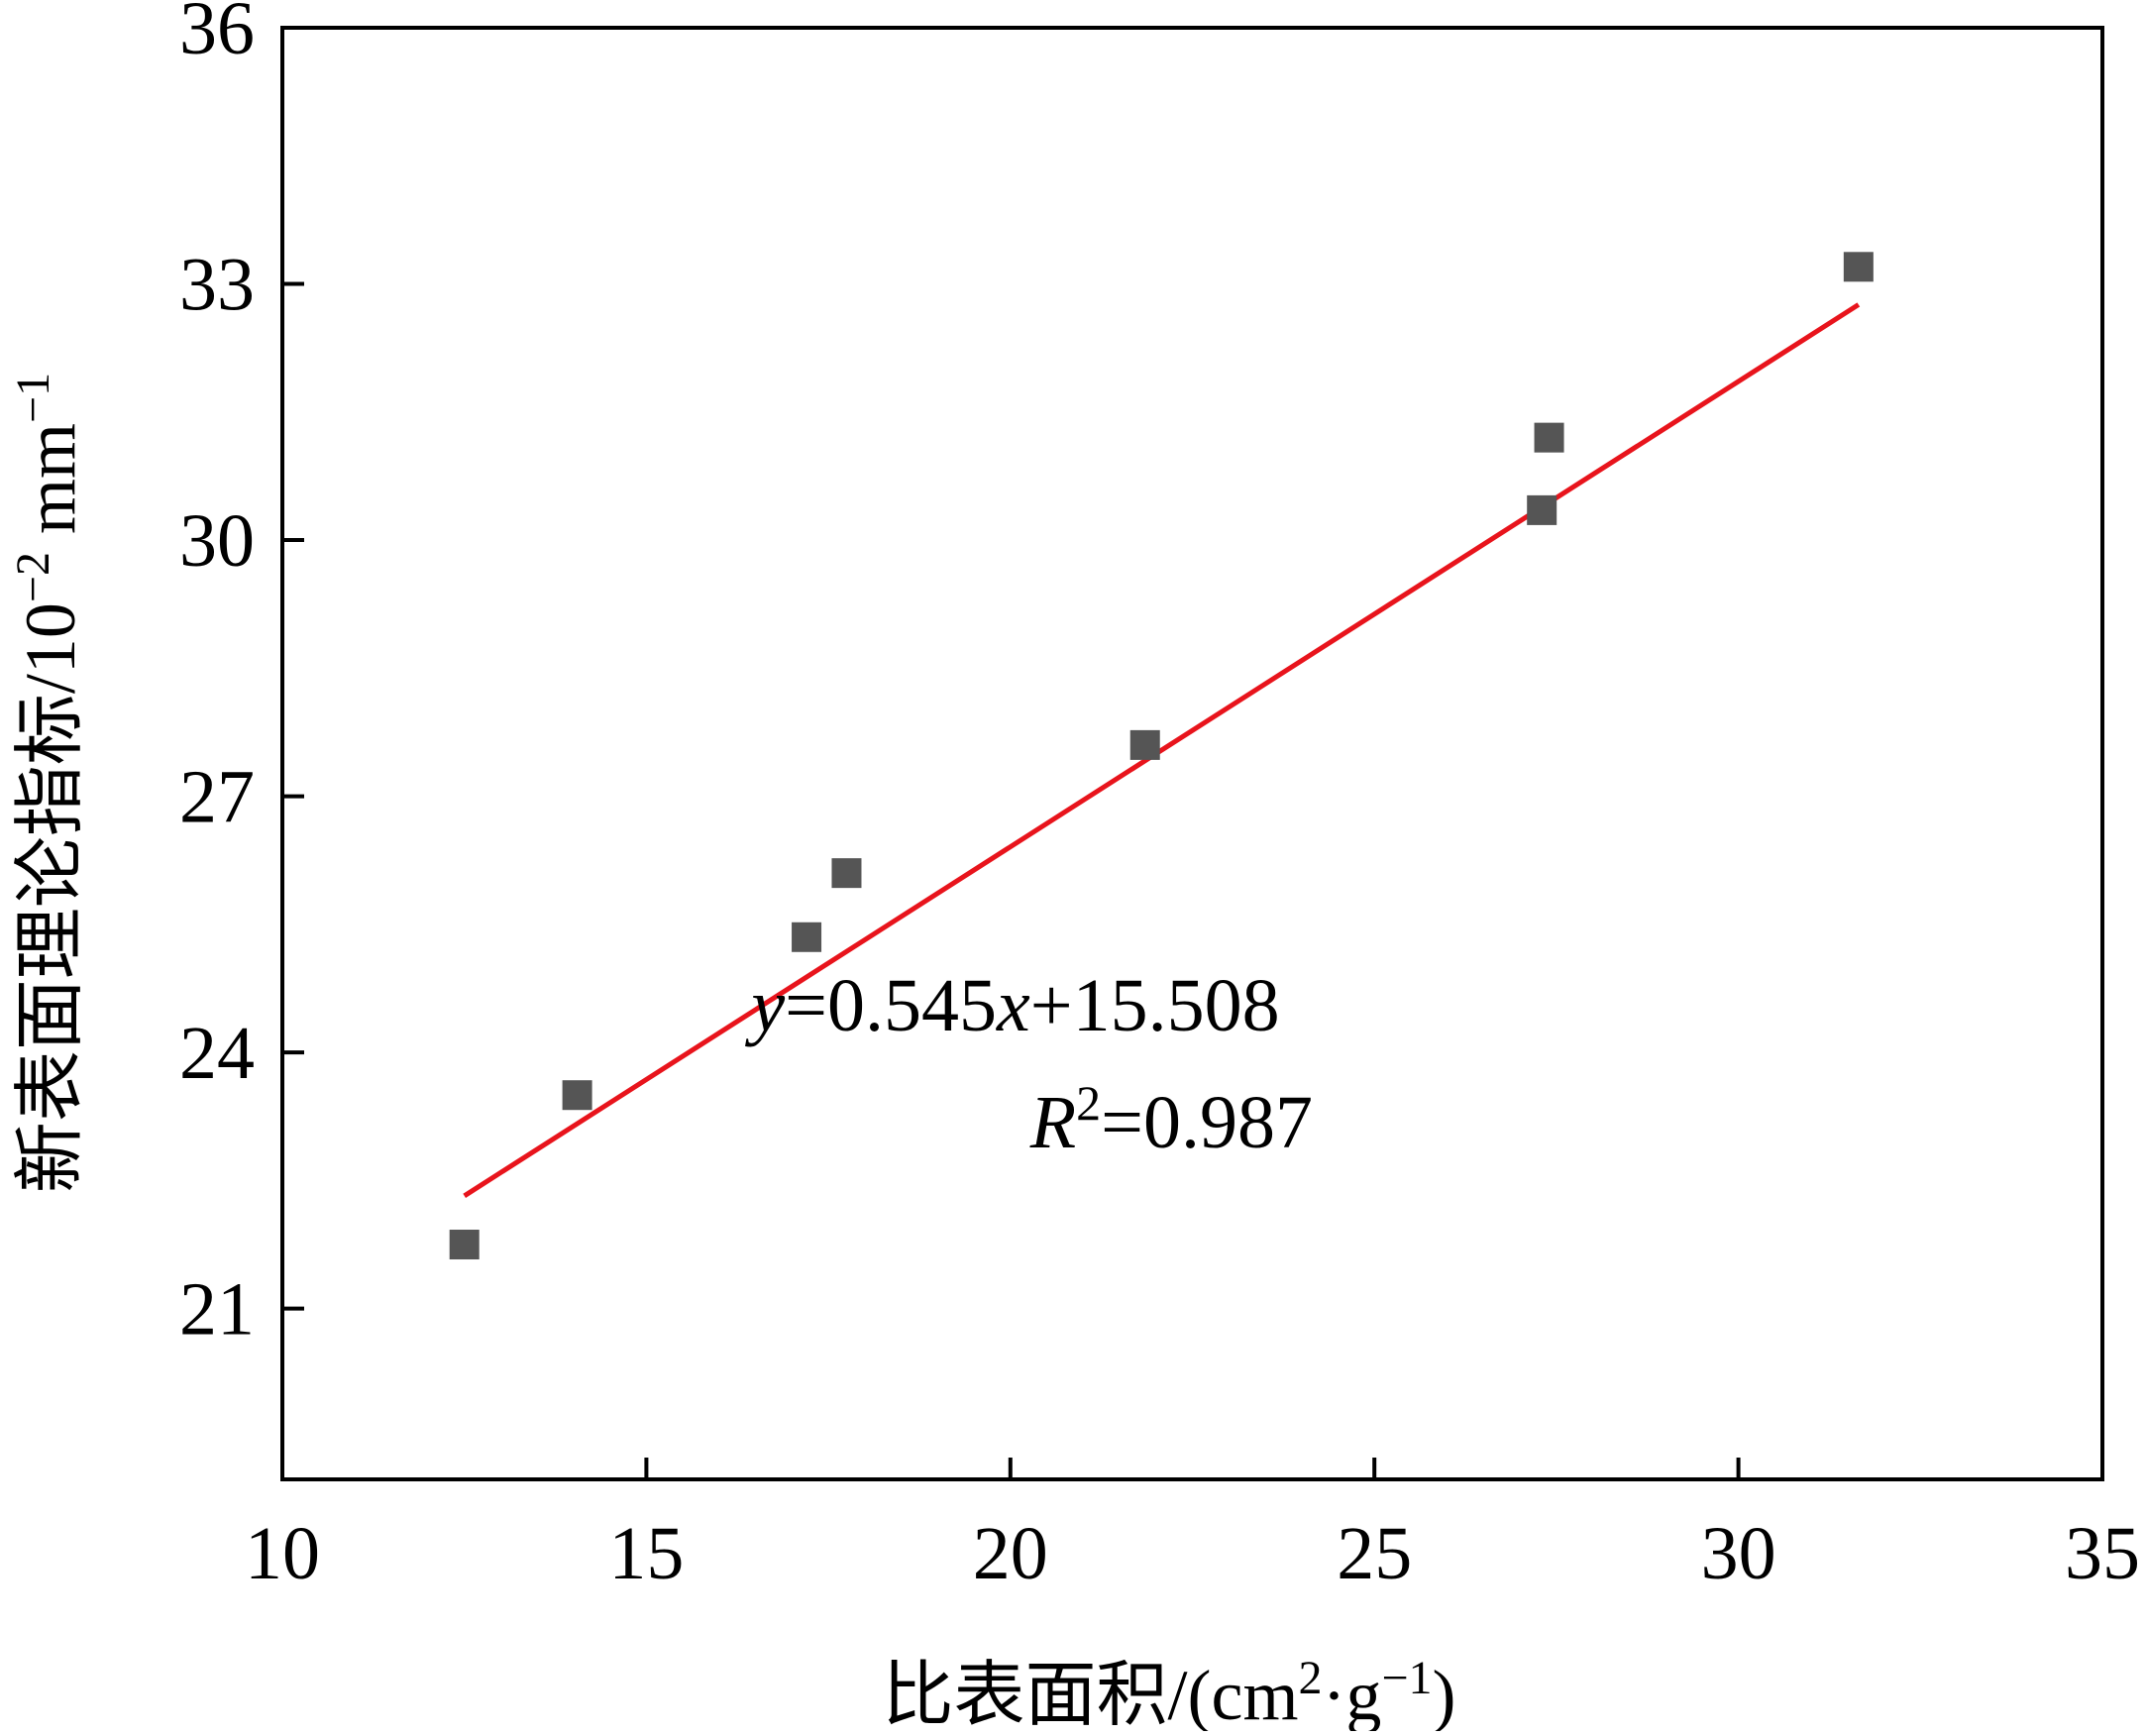 The image size is (2146, 1736). I want to click on r-squared-value: =0.987, so click(1207, 1122).